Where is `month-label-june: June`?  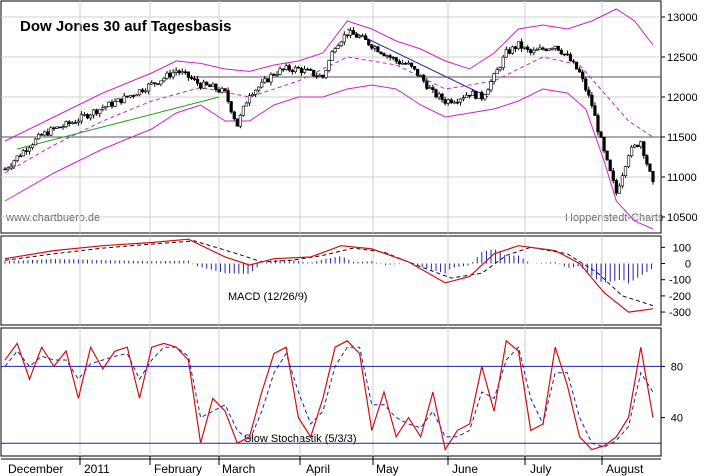
month-label-june: June is located at coordinates (465, 469).